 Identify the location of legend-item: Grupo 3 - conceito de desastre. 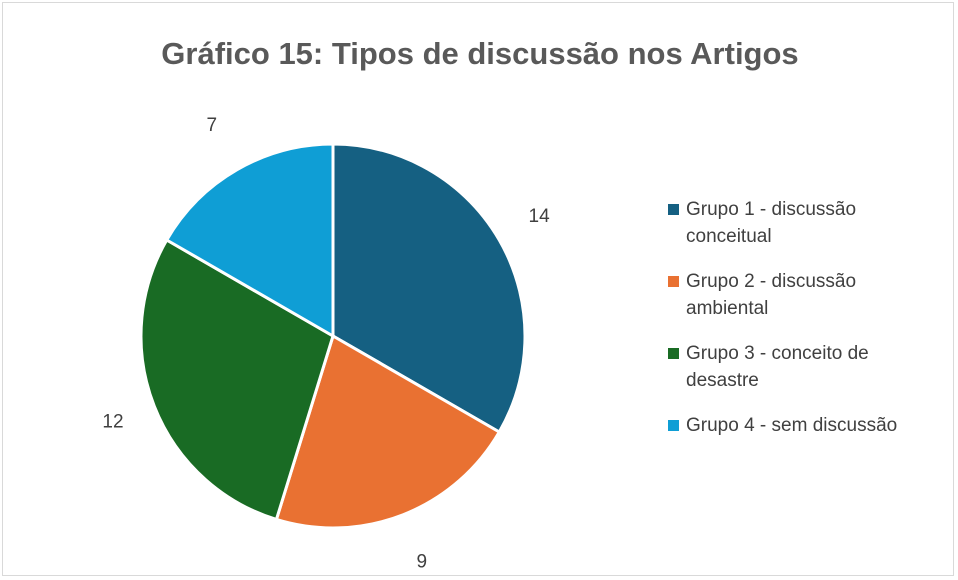
(792, 367).